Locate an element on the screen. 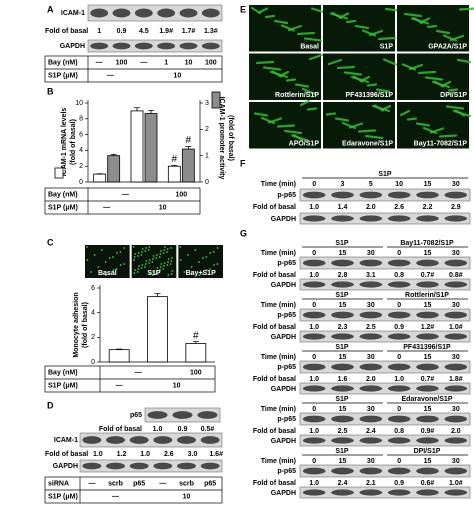  label: GAPDH is located at coordinates (72, 46).